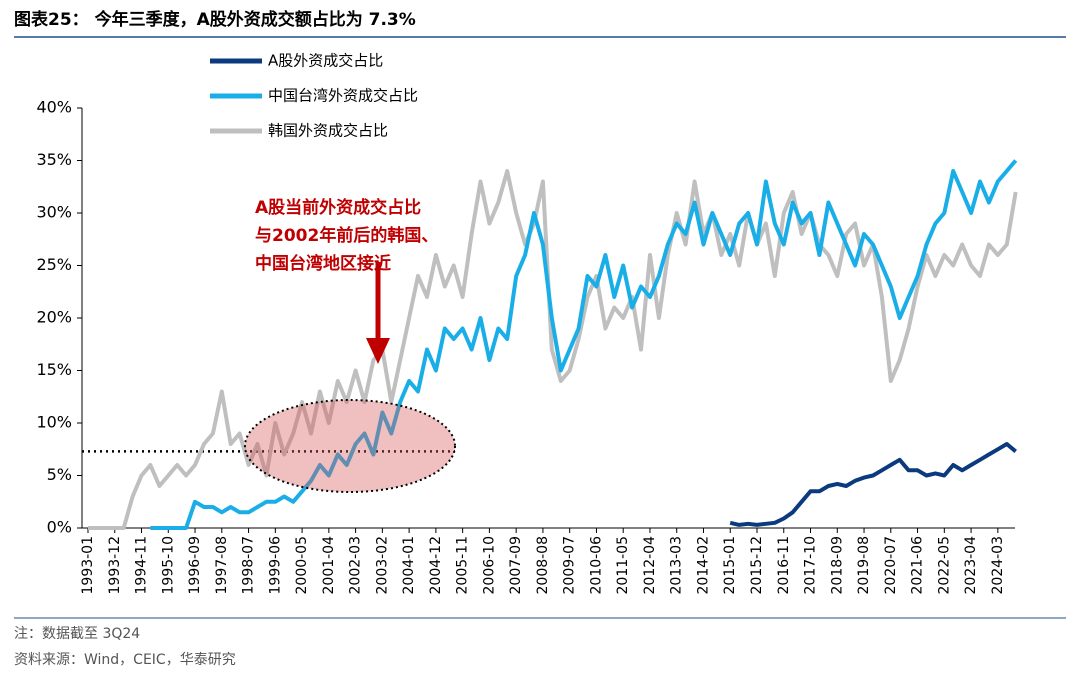 The image size is (1080, 676). What do you see at coordinates (650, 565) in the screenshot?
I see `x-tick-label: 2012-04` at bounding box center [650, 565].